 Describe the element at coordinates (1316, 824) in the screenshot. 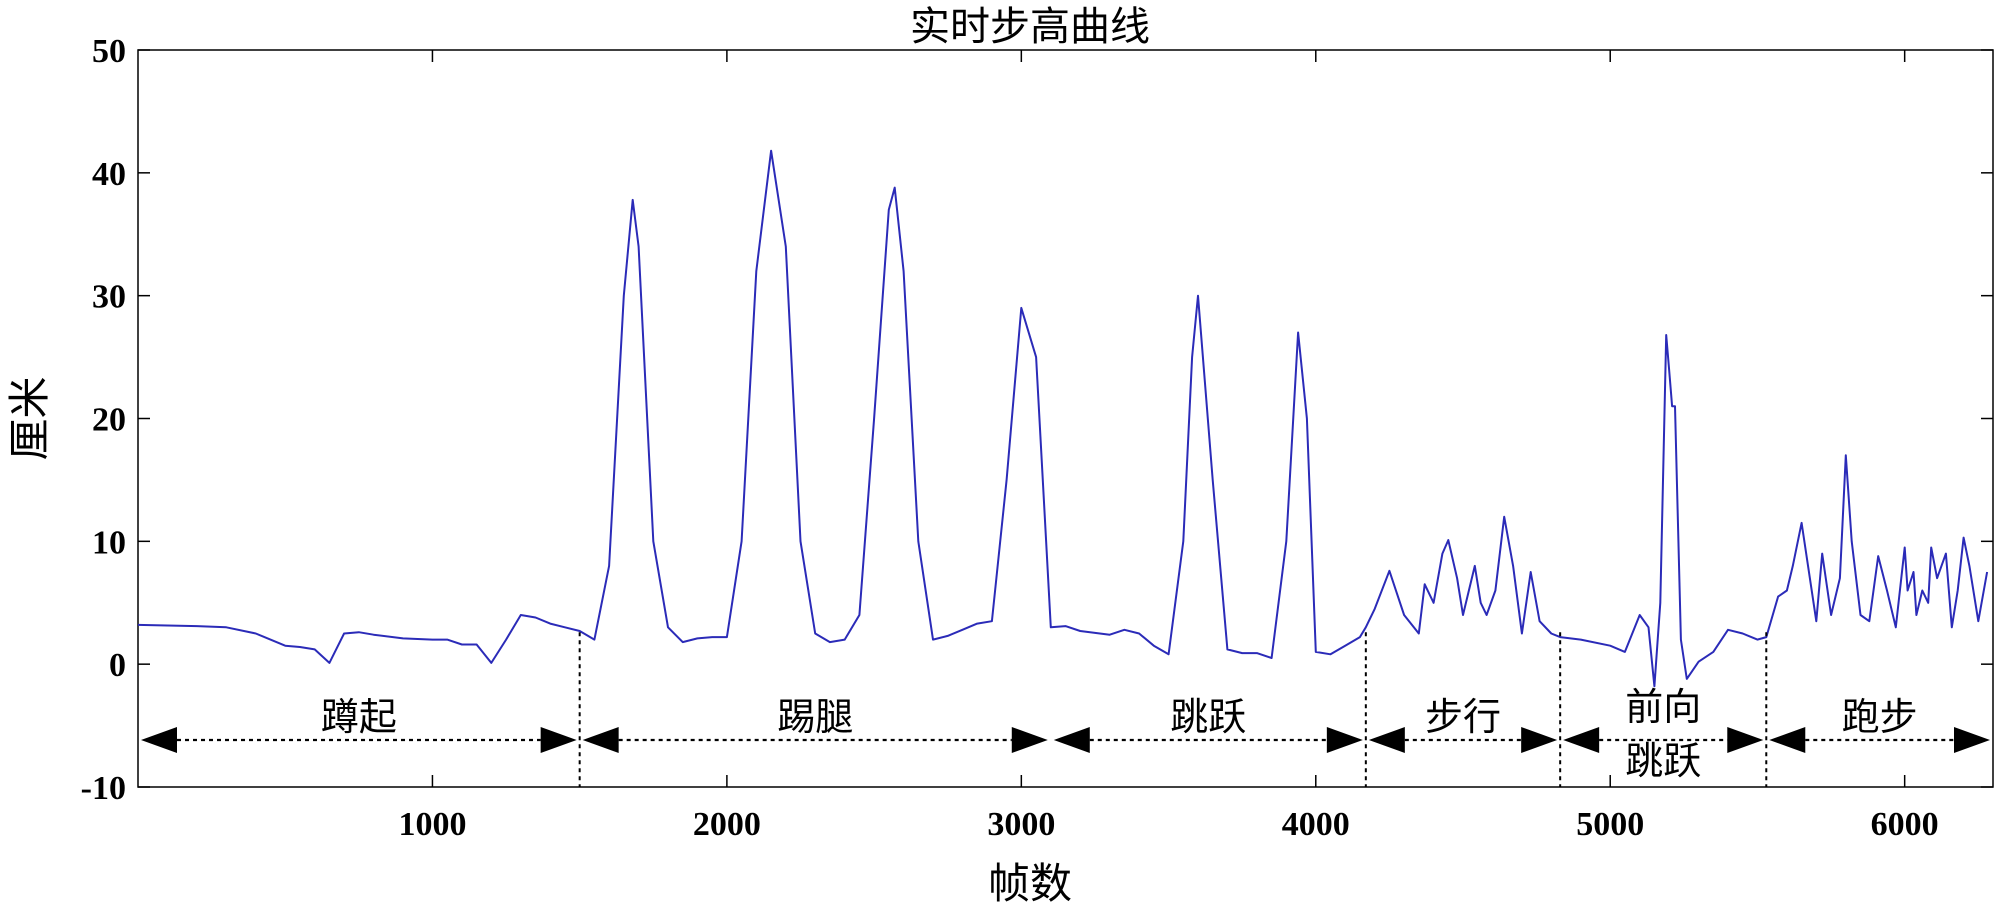

I see `x-tick-label: 4000` at that location.